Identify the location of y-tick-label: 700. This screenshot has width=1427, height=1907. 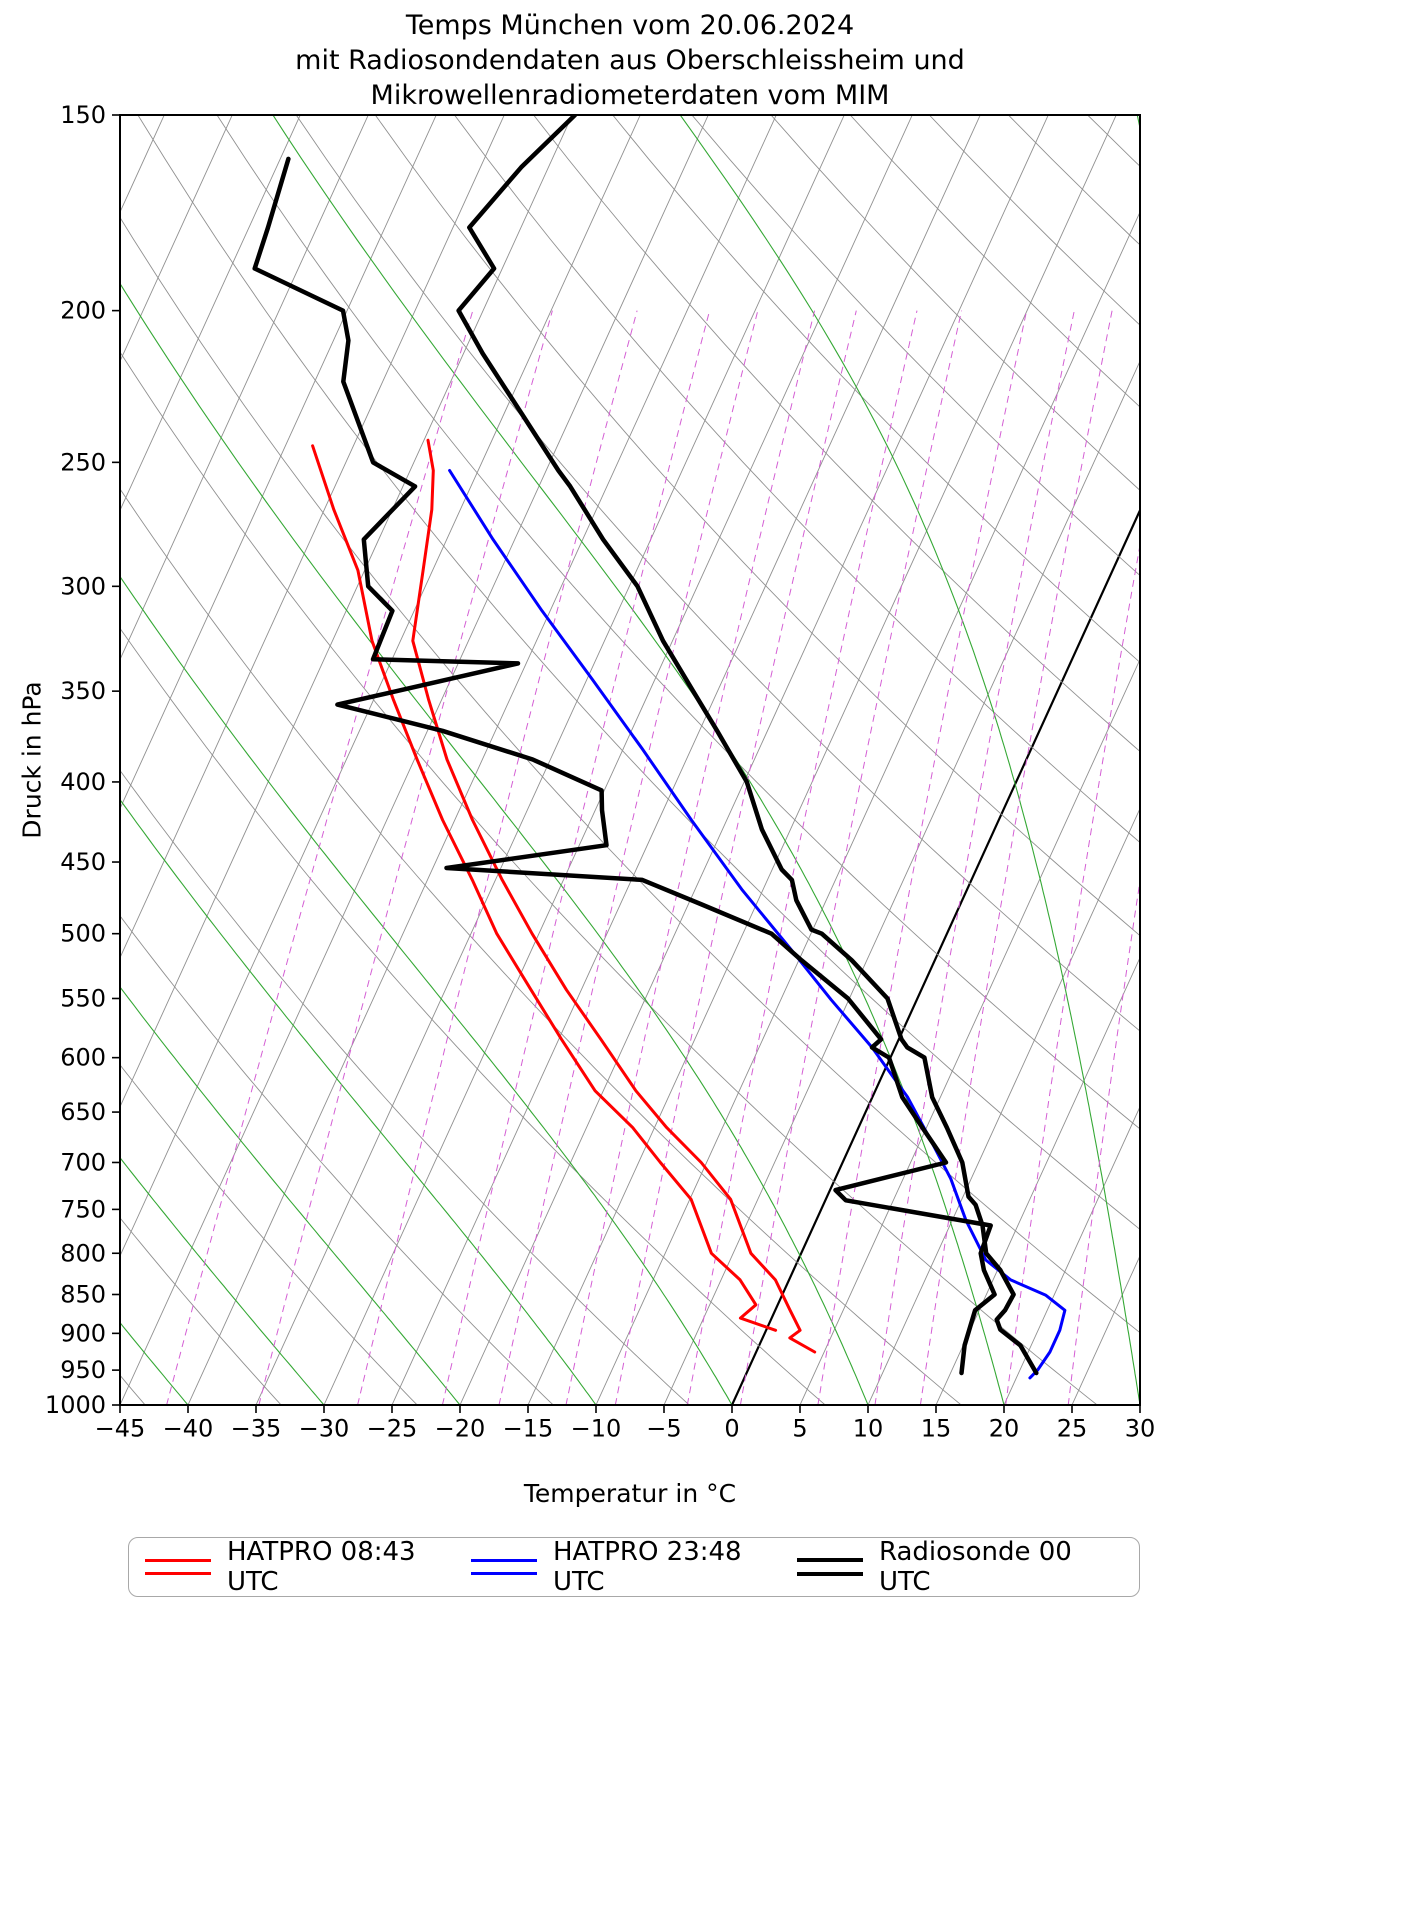
(83, 1162).